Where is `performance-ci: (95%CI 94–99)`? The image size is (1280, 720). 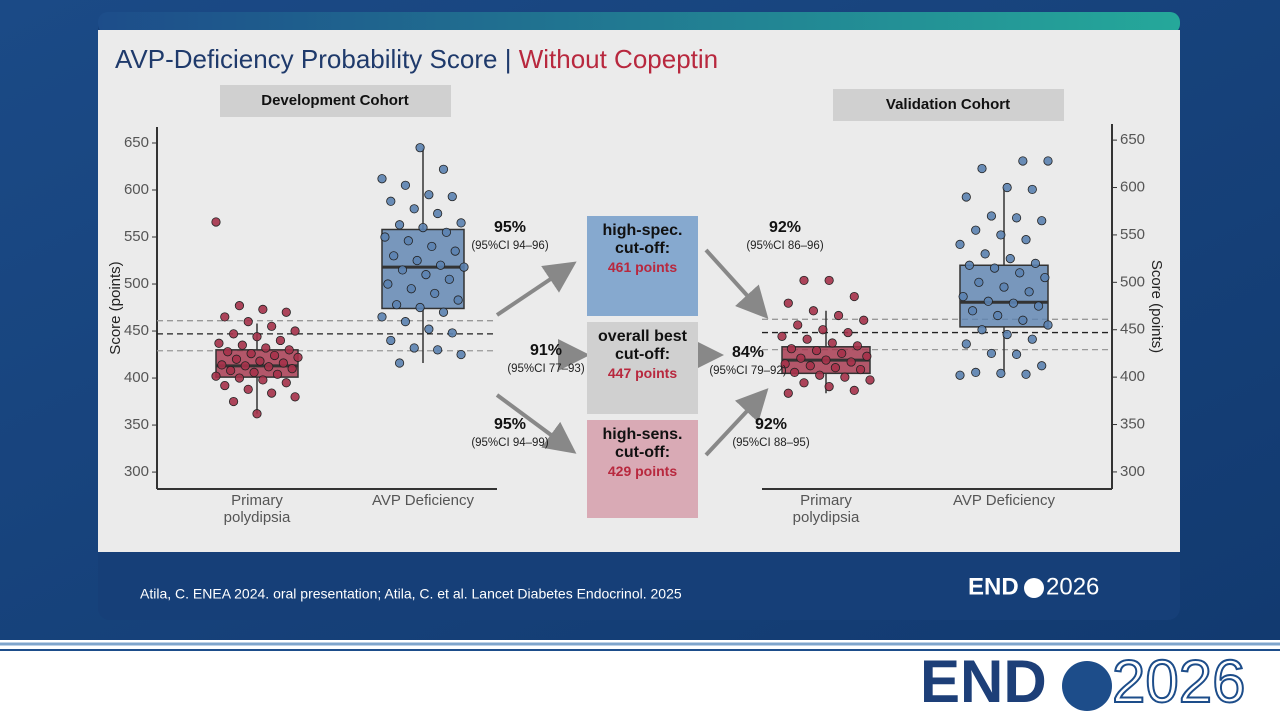
performance-ci: (95%CI 94–99) is located at coordinates (510, 443).